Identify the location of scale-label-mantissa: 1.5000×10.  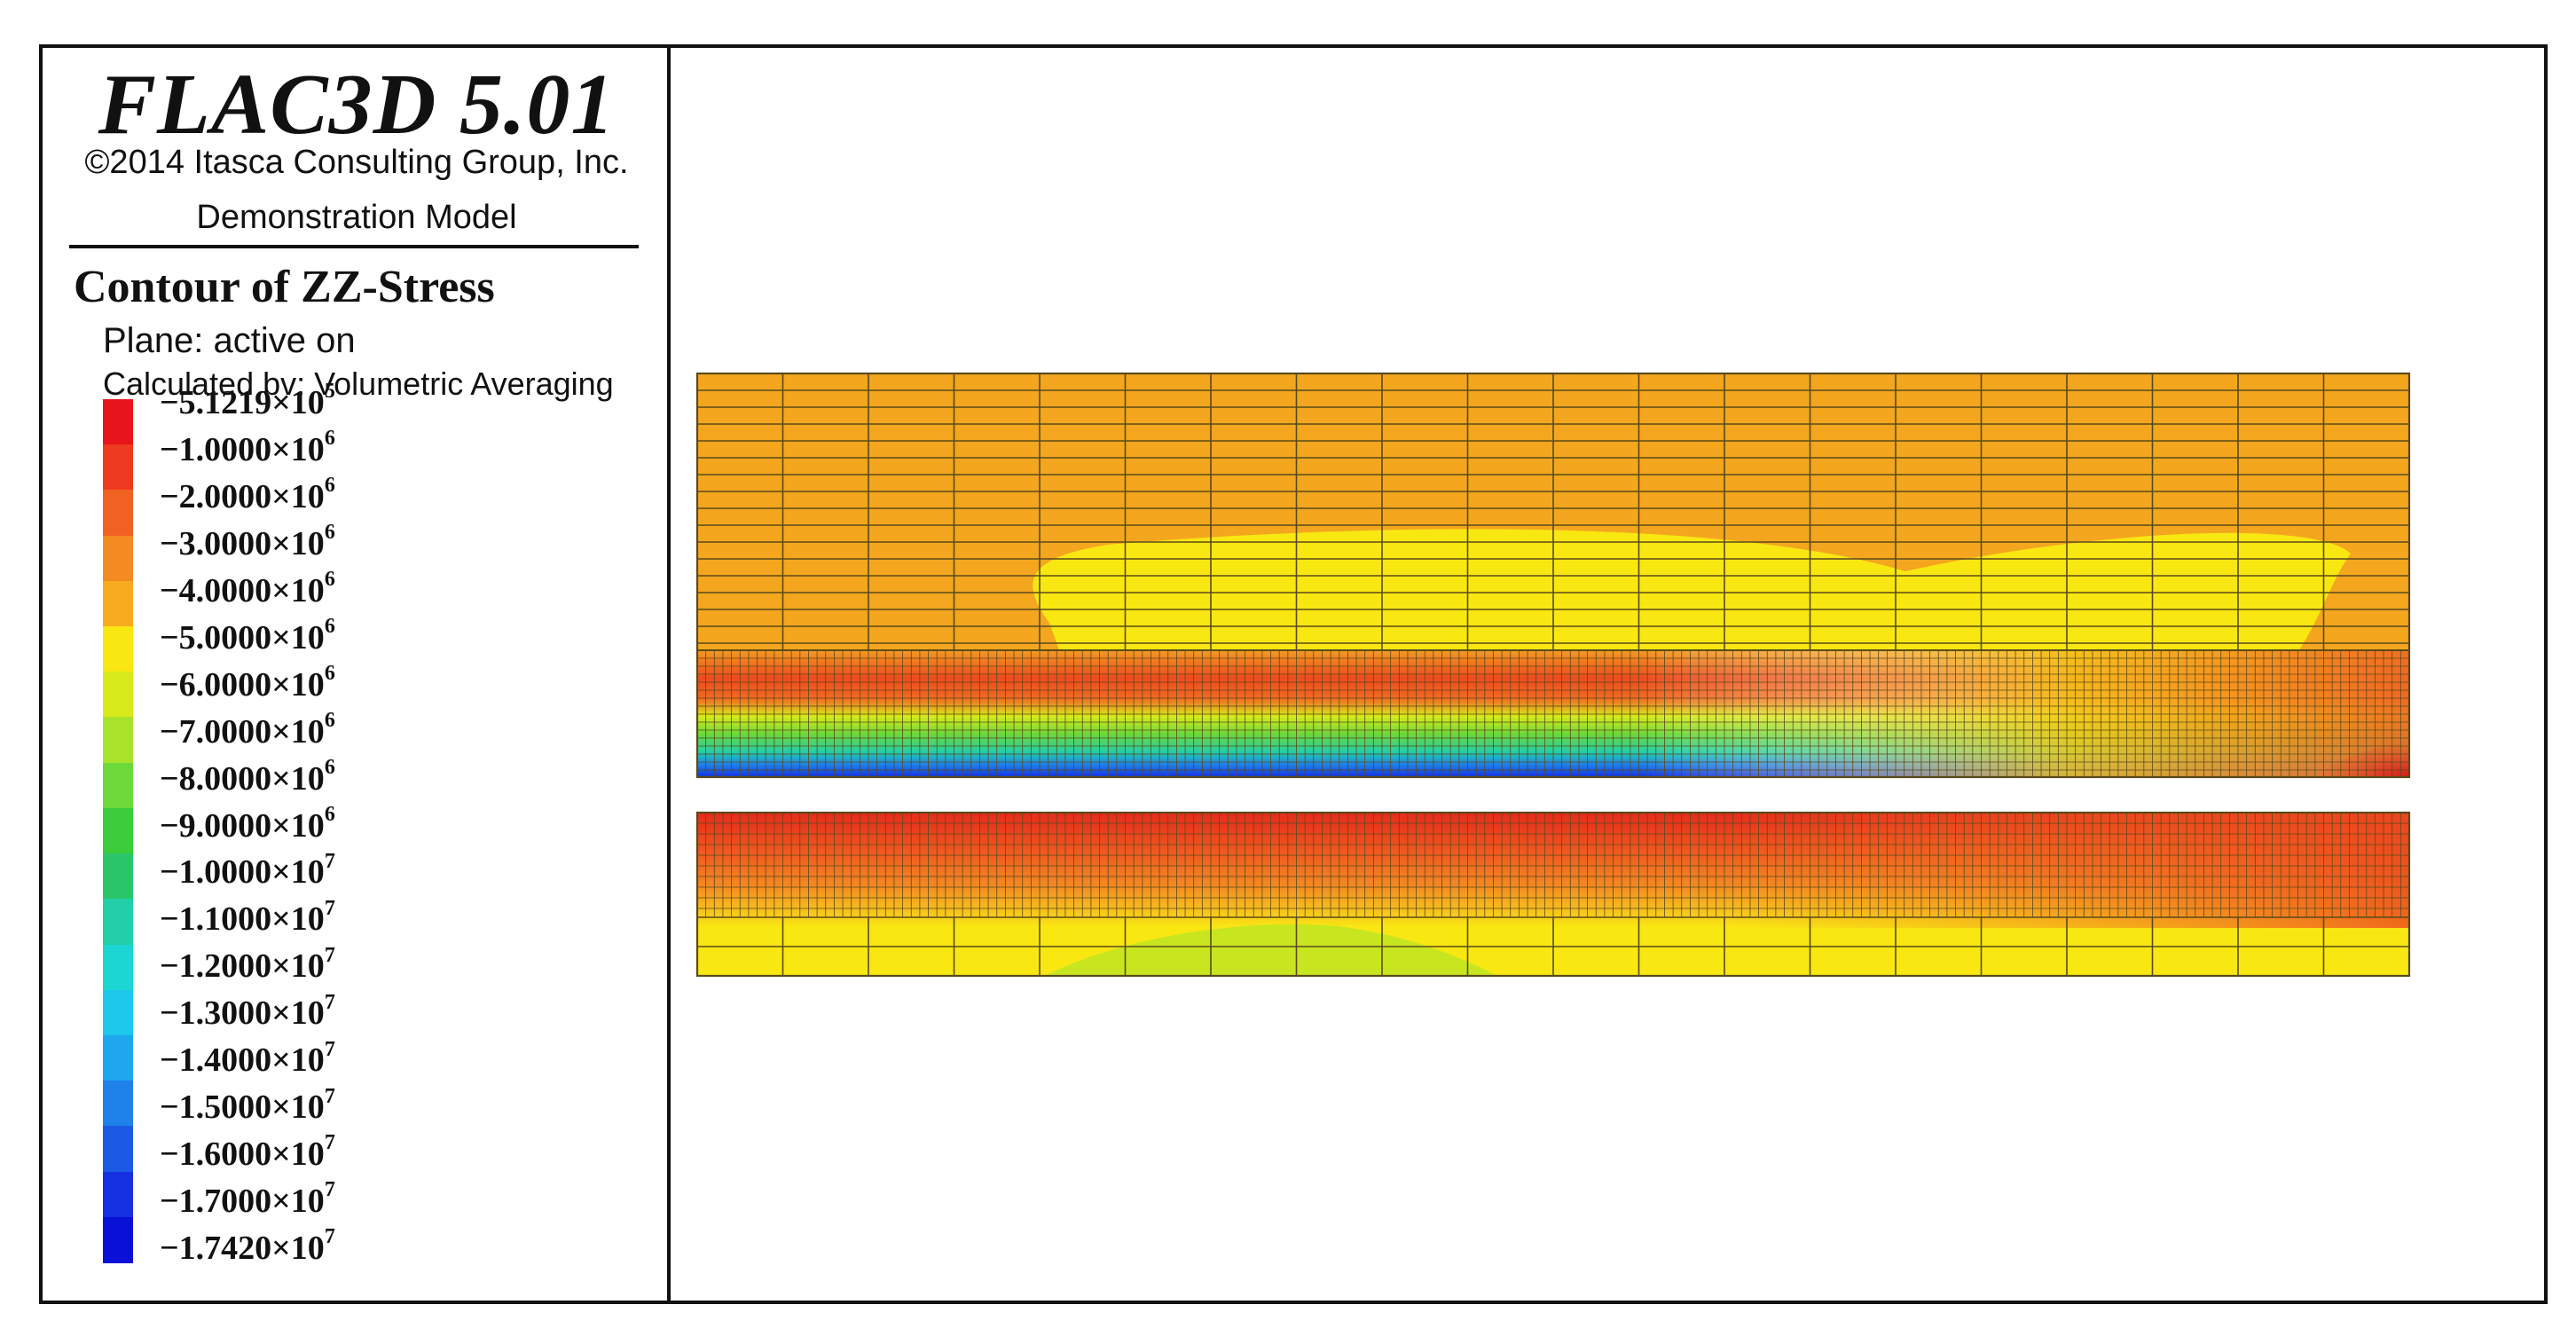
(251, 1108).